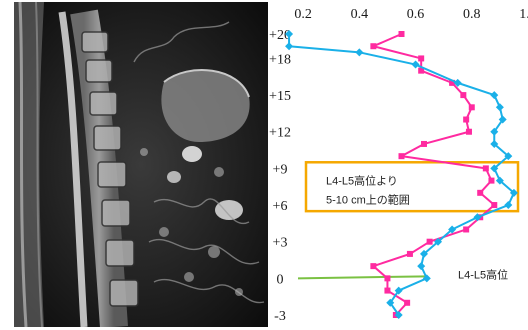 The width and height of the screenshot is (528, 330). Describe the element at coordinates (483, 274) in the screenshot. I see `reference-line-label: L4-L5高位` at that location.